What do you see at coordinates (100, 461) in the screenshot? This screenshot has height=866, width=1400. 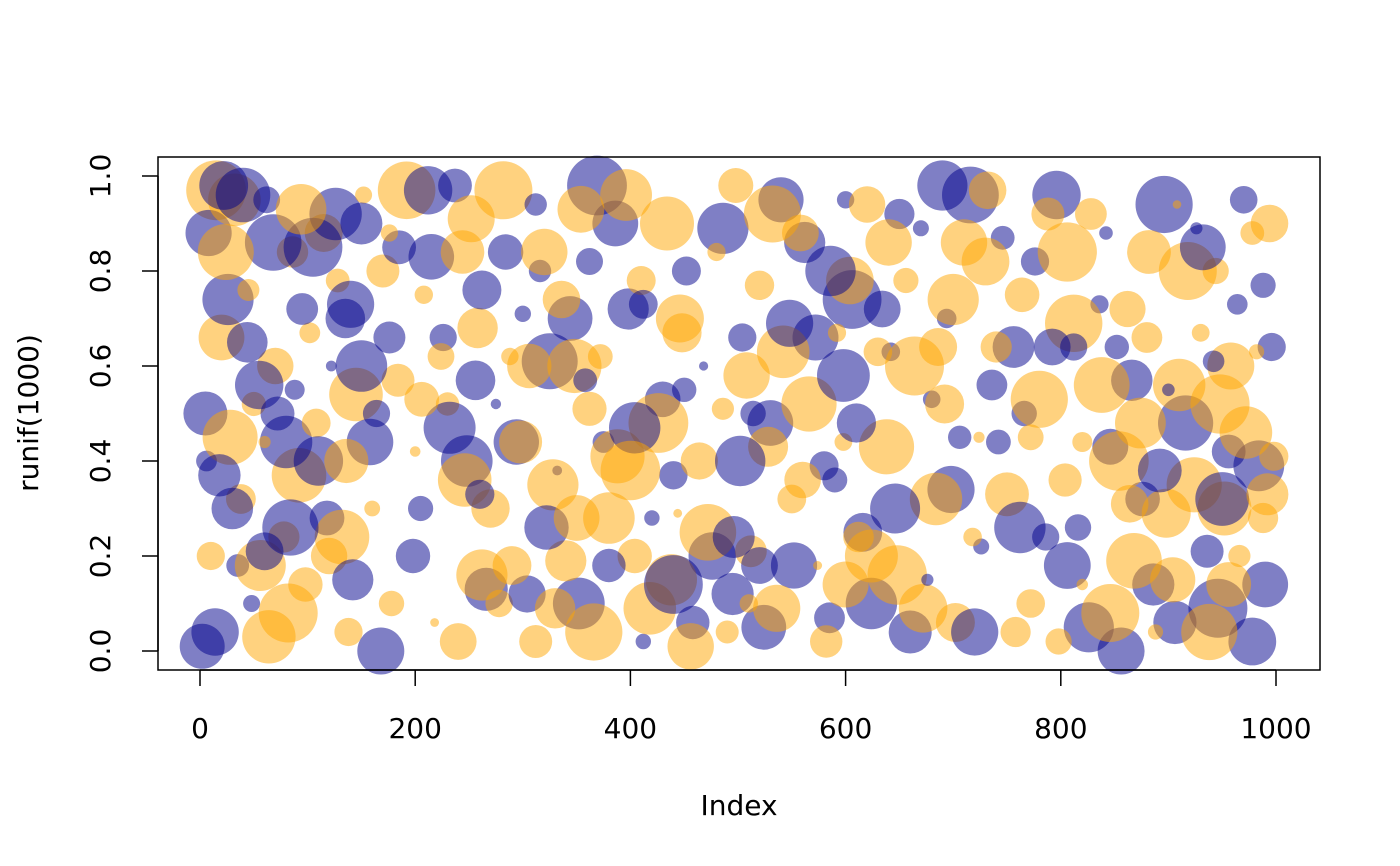 I see `y-tick-label: 0.4` at bounding box center [100, 461].